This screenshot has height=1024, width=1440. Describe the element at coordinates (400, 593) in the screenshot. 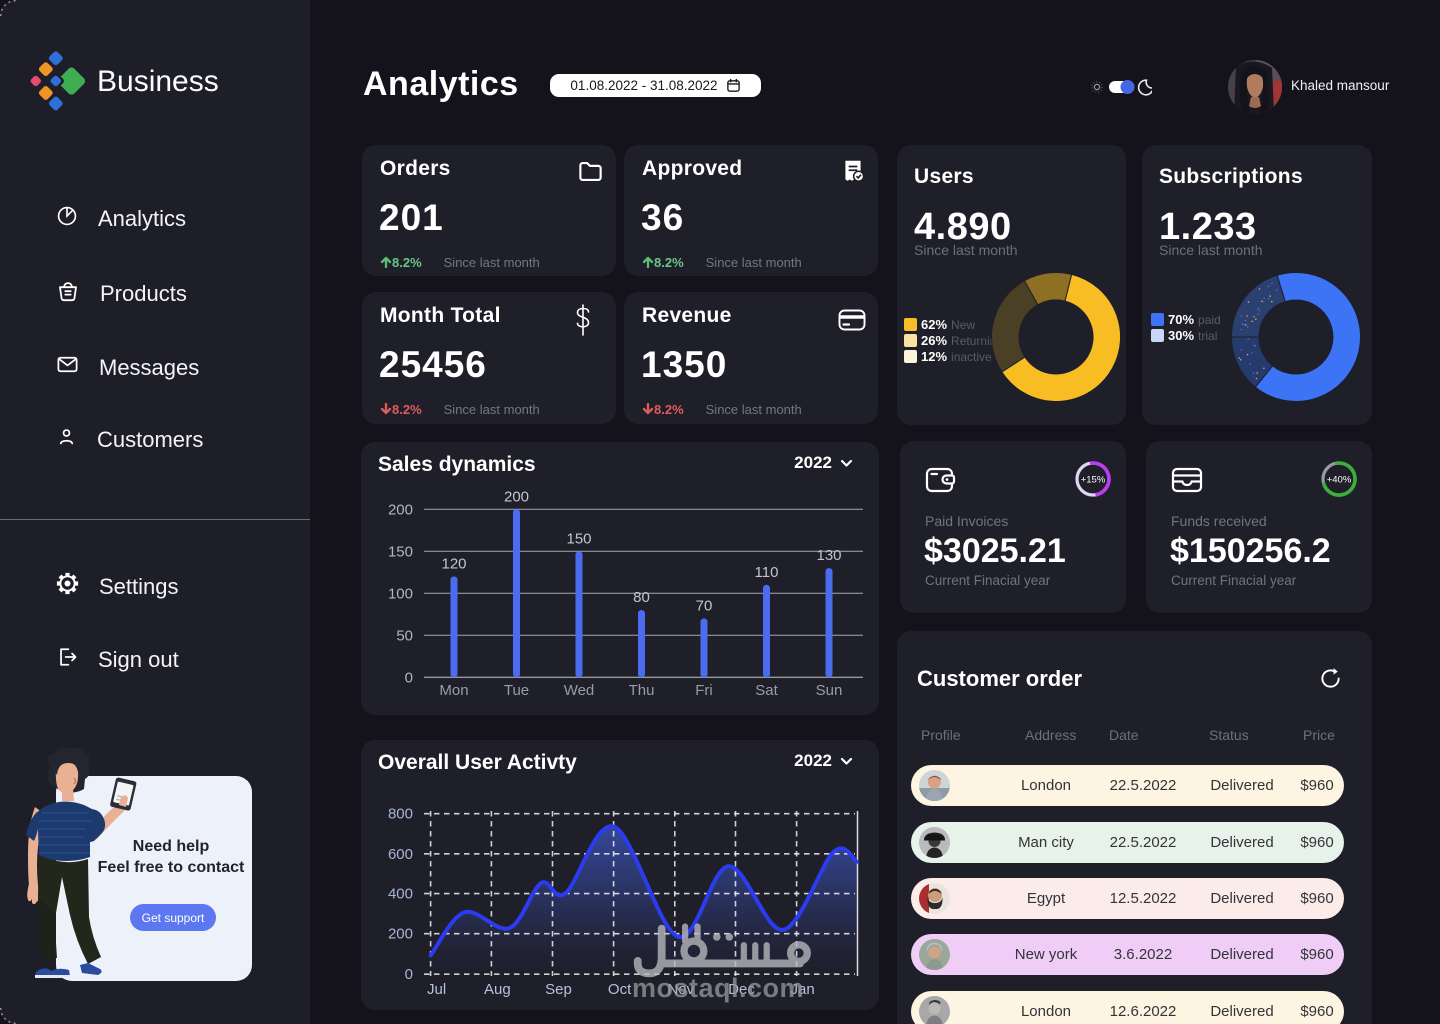

I see `svg-text: 100` at that location.